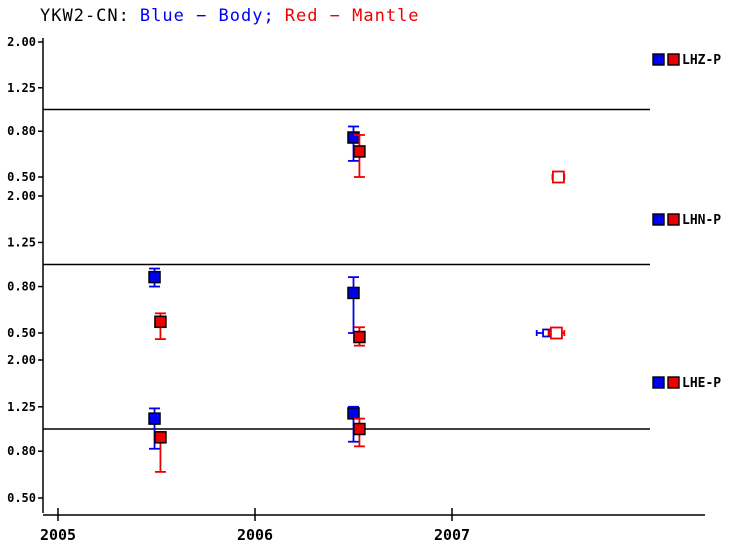 This screenshot has height=551, width=733. What do you see at coordinates (255, 535) in the screenshot?
I see `x-axis-tick-label: 2006` at bounding box center [255, 535].